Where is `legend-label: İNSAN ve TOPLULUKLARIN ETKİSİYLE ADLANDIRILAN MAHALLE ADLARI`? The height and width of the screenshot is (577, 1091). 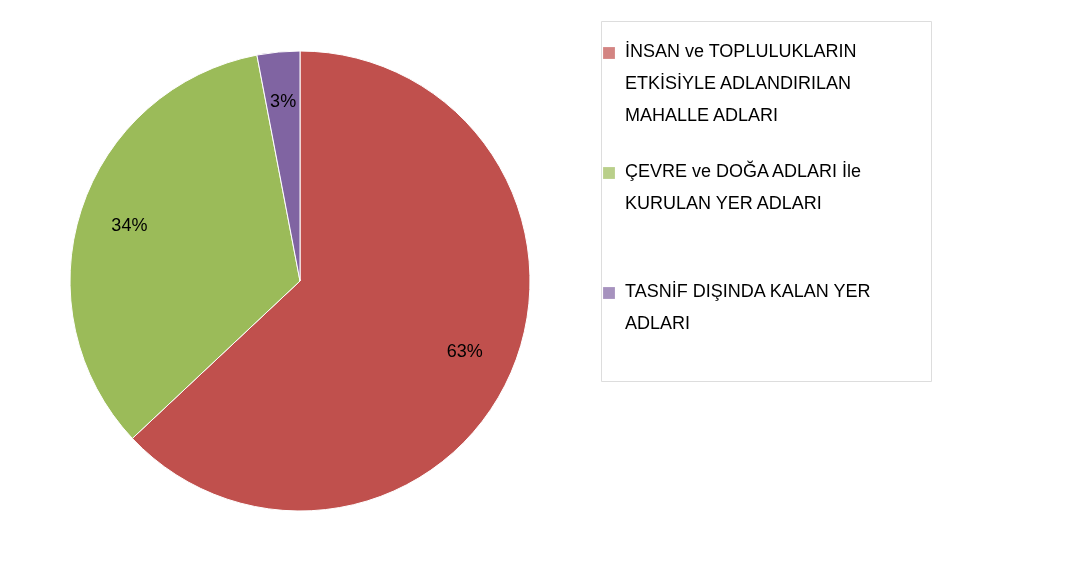
legend-label: İNSAN ve TOPLULUKLARIN ETKİSİYLE ADLANDIRILAN MAHALLE ADLARI is located at coordinates (741, 83).